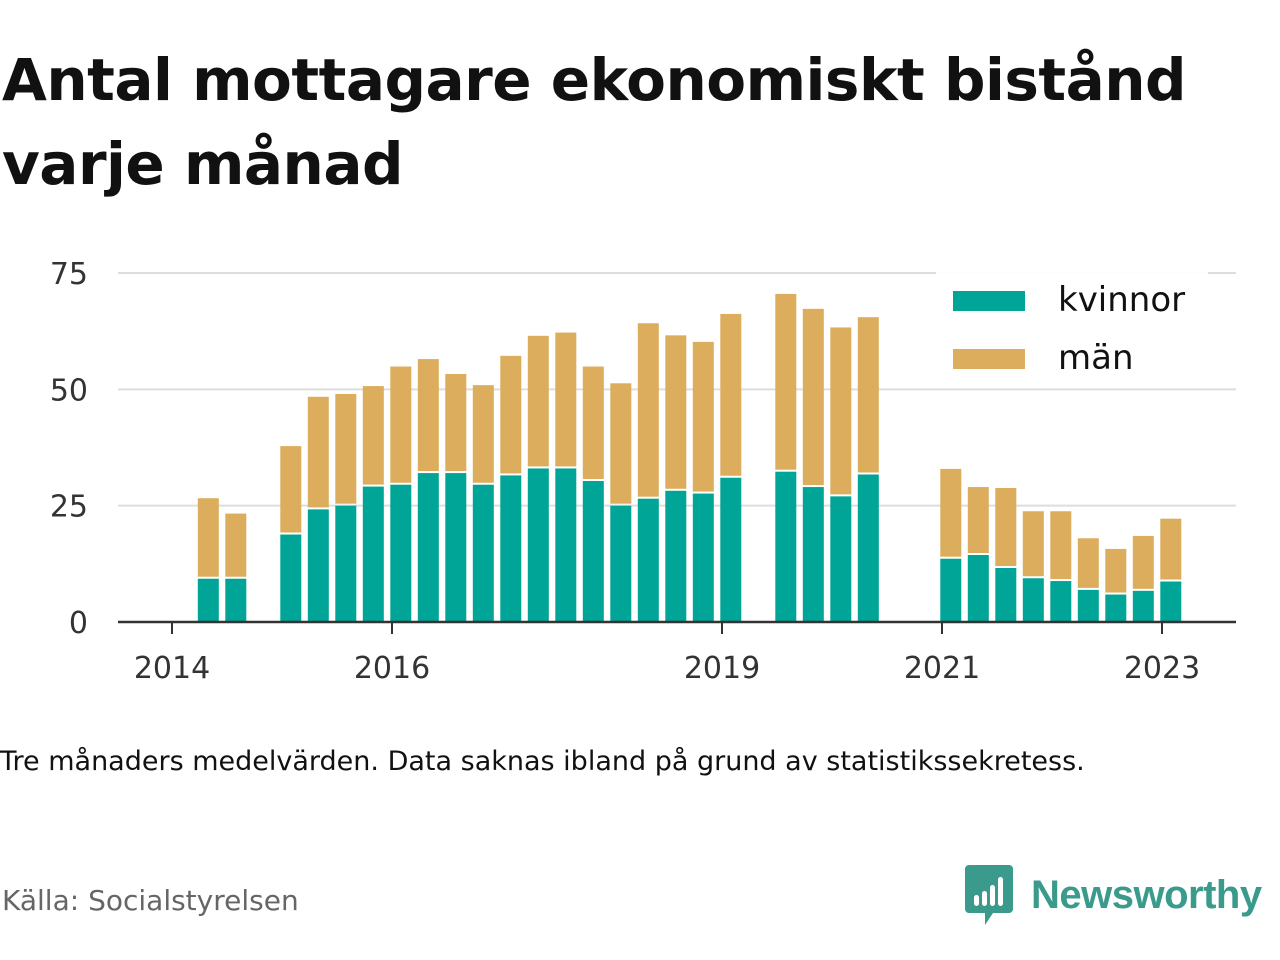  What do you see at coordinates (722, 668) in the screenshot?
I see `x-tick-label-2019: 2019` at bounding box center [722, 668].